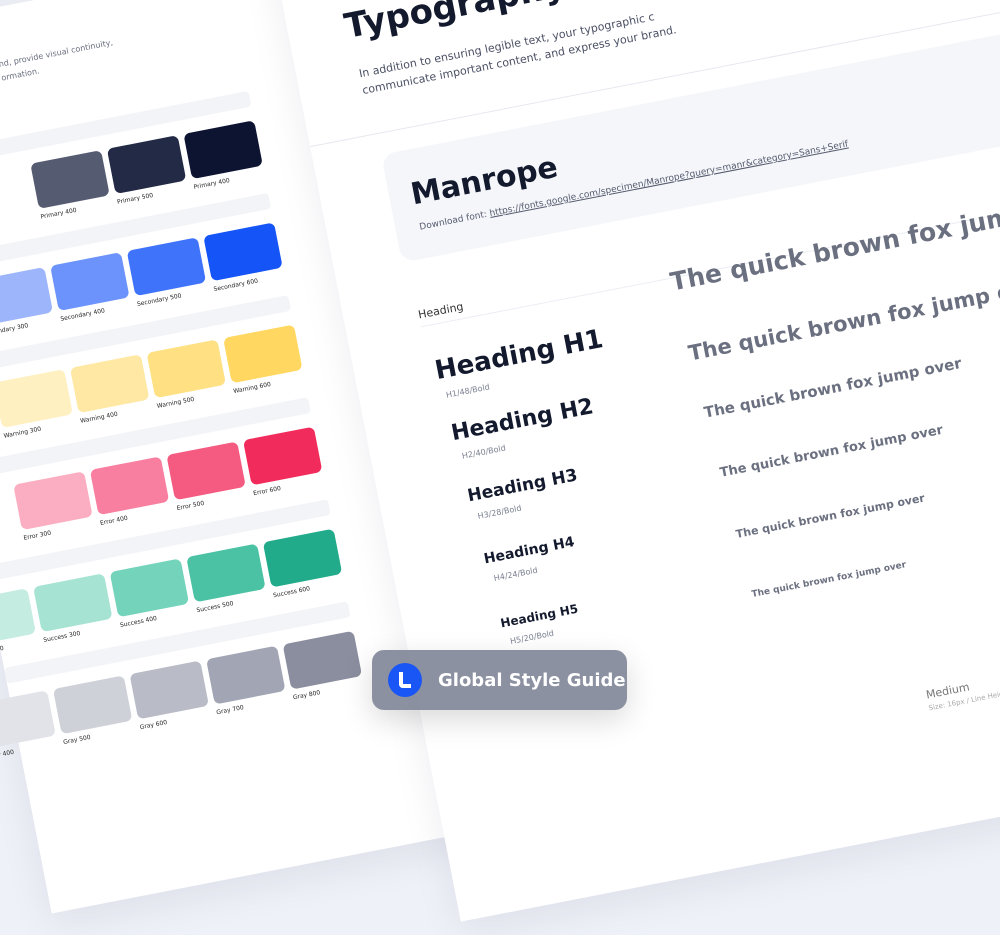 The image size is (1000, 935). I want to click on swatch: Success 600, so click(303, 563).